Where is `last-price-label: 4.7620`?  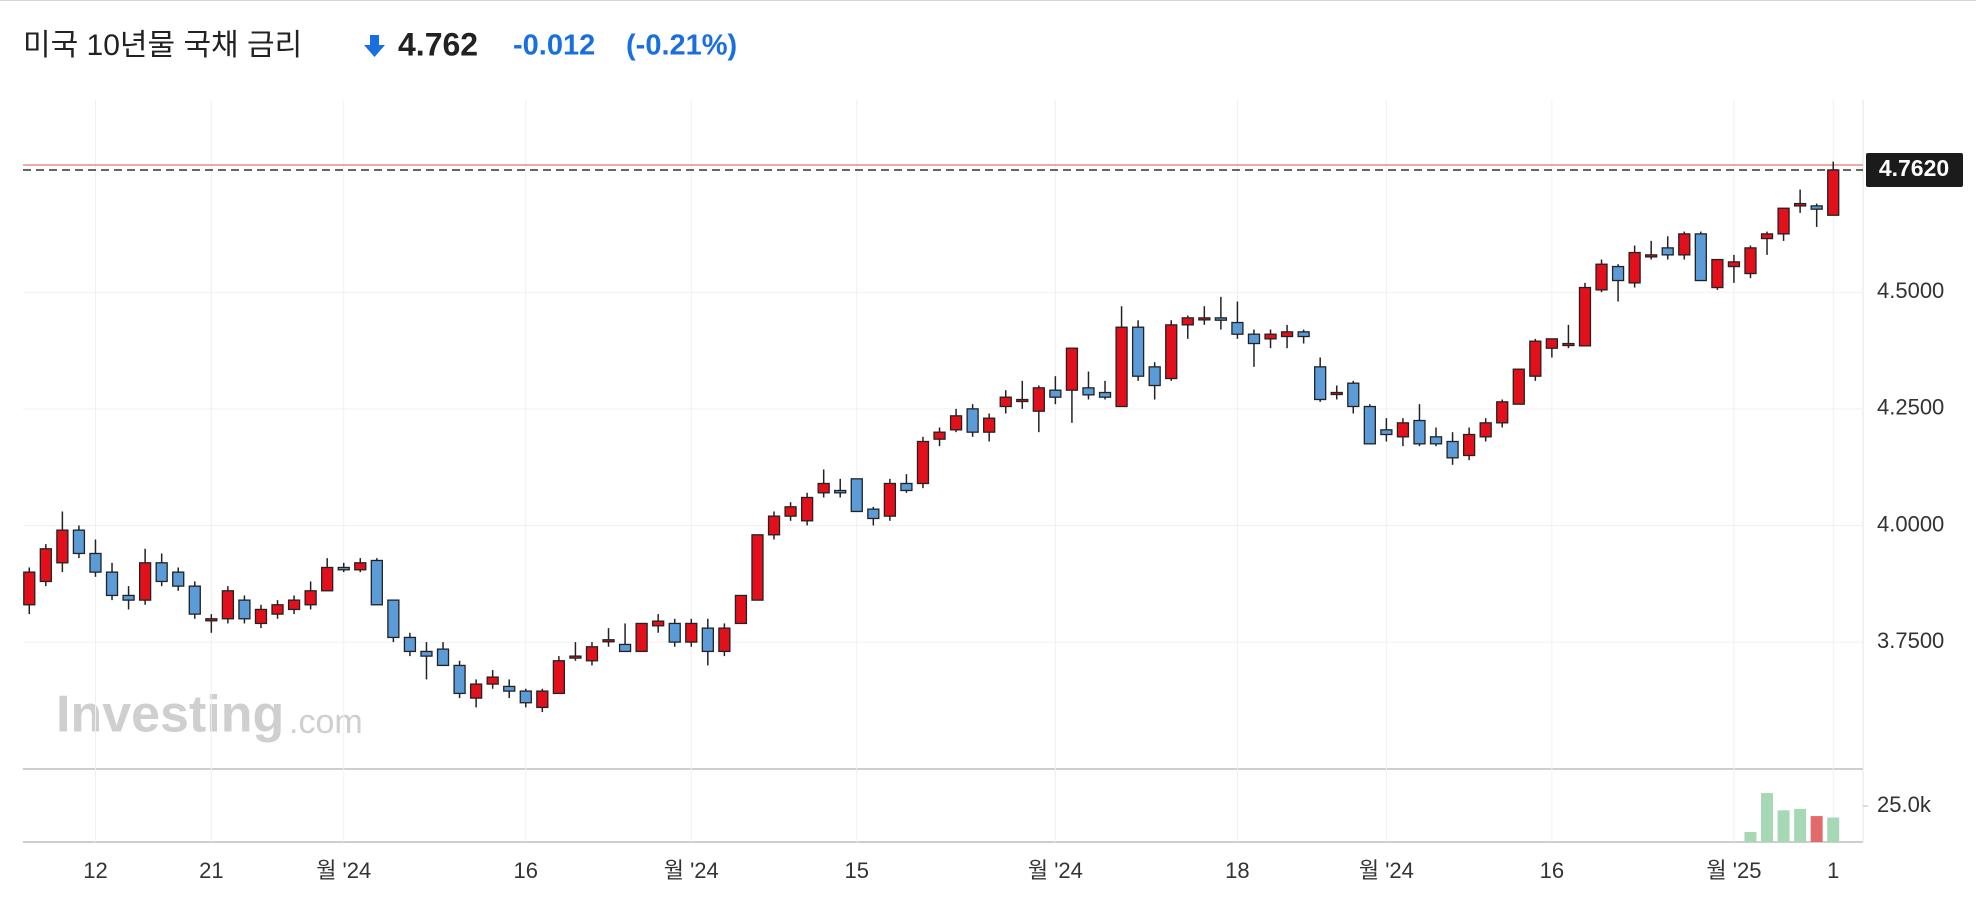 last-price-label: 4.7620 is located at coordinates (1914, 168).